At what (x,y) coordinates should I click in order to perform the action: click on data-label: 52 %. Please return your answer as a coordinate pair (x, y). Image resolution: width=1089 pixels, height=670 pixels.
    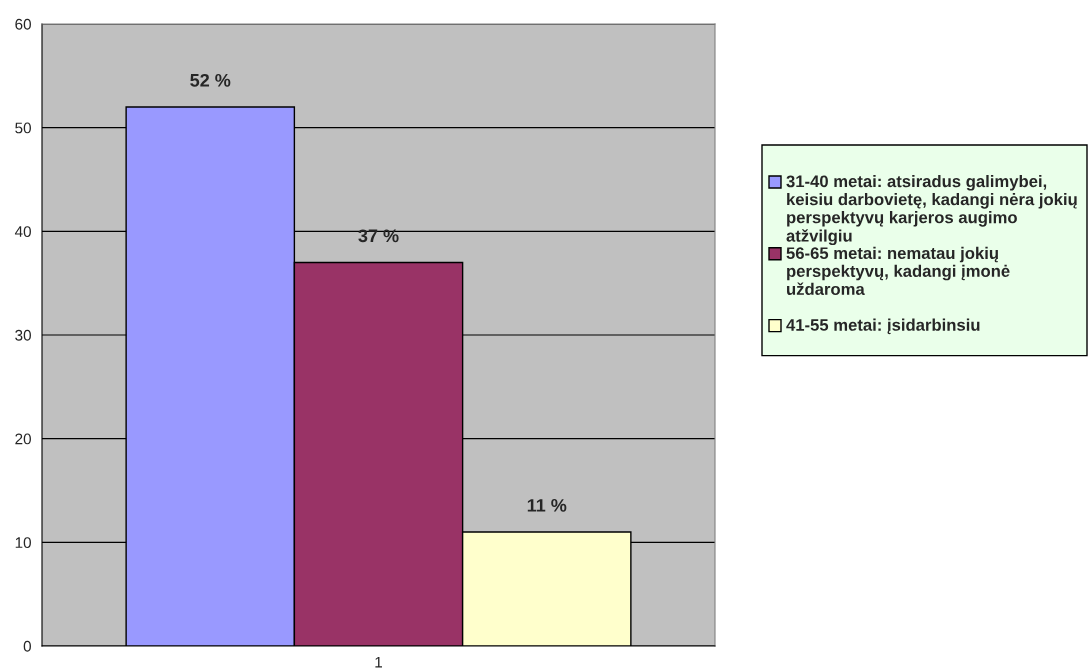
    Looking at the image, I should click on (210, 80).